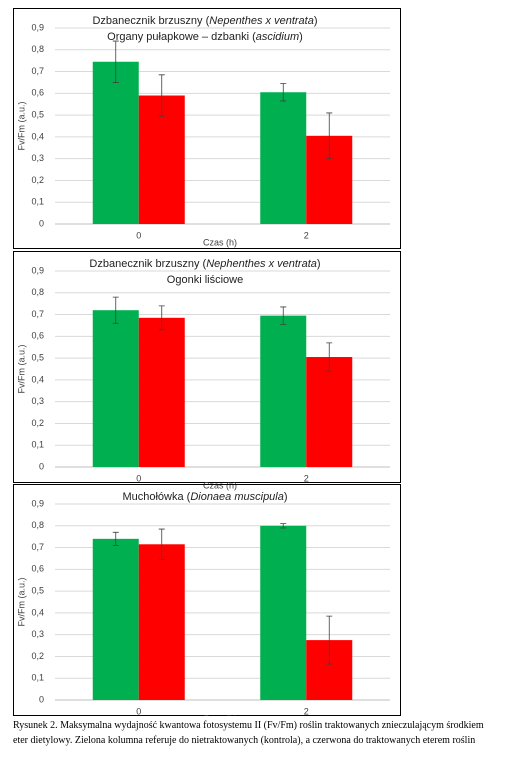 This screenshot has height=777, width=508. What do you see at coordinates (204, 497) in the screenshot?
I see `chart-title: Muchołówka (Dionaea muscipula)` at bounding box center [204, 497].